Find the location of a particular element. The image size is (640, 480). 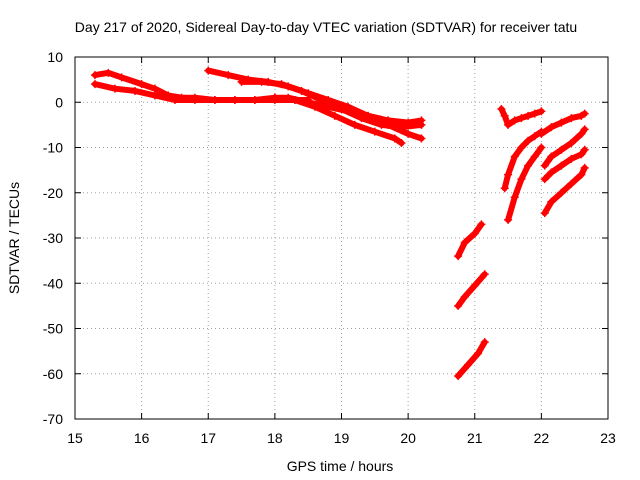

y-tick-label: -10 is located at coordinates (53, 148).